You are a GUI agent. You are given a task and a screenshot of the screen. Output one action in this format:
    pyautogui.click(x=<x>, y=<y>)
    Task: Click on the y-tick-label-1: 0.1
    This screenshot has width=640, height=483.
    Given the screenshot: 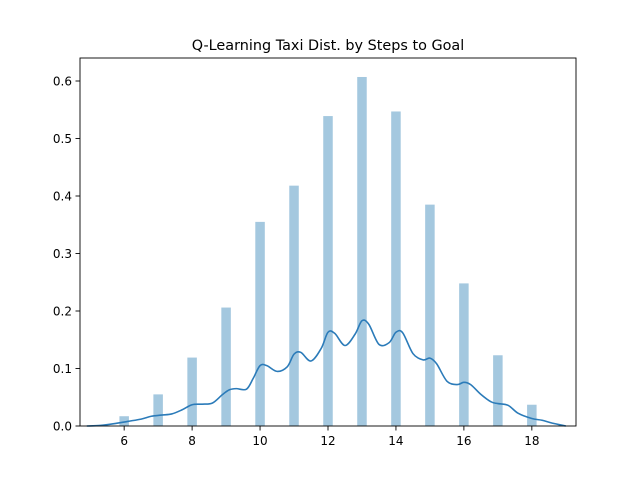 What is the action you would take?
    pyautogui.click(x=62, y=369)
    